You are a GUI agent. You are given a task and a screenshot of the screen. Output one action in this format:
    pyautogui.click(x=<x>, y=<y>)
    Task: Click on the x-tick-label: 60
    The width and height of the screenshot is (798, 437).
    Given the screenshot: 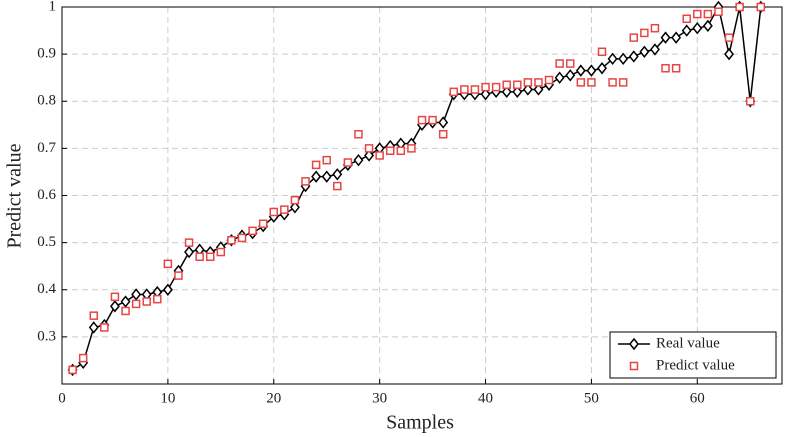 What is the action you would take?
    pyautogui.click(x=697, y=398)
    